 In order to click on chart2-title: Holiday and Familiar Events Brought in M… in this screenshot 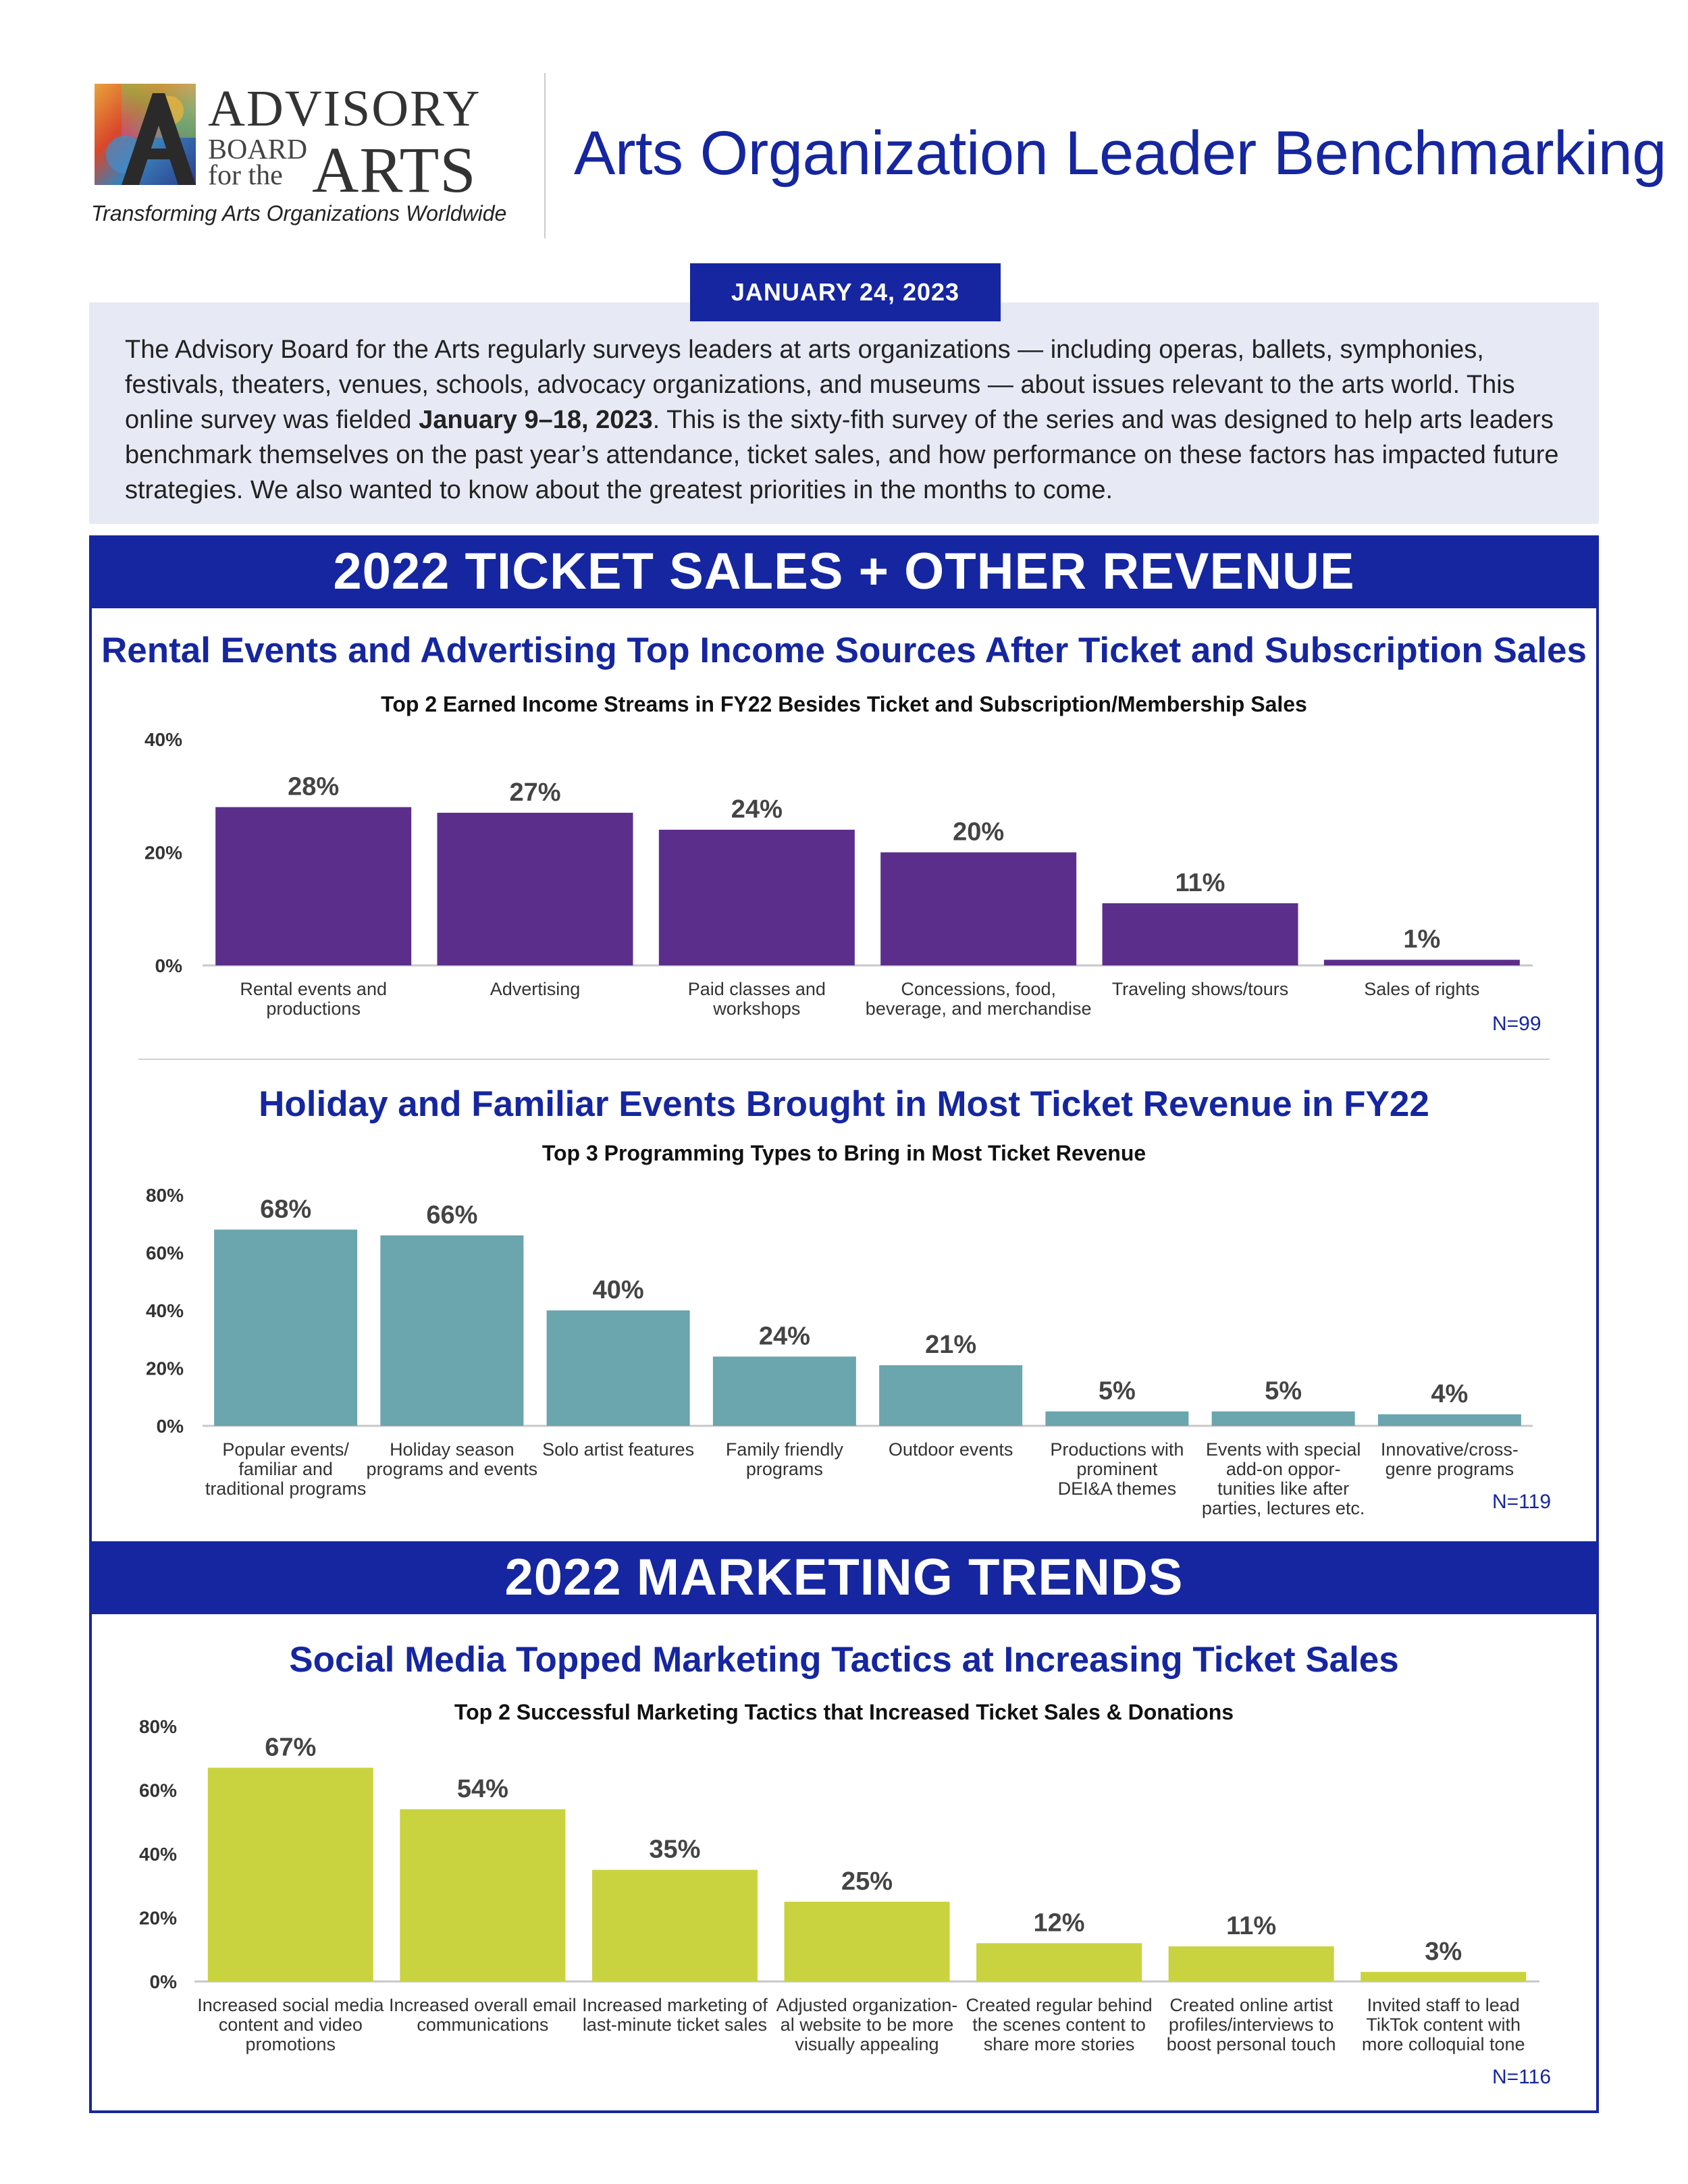, I will do `click(844, 1104)`.